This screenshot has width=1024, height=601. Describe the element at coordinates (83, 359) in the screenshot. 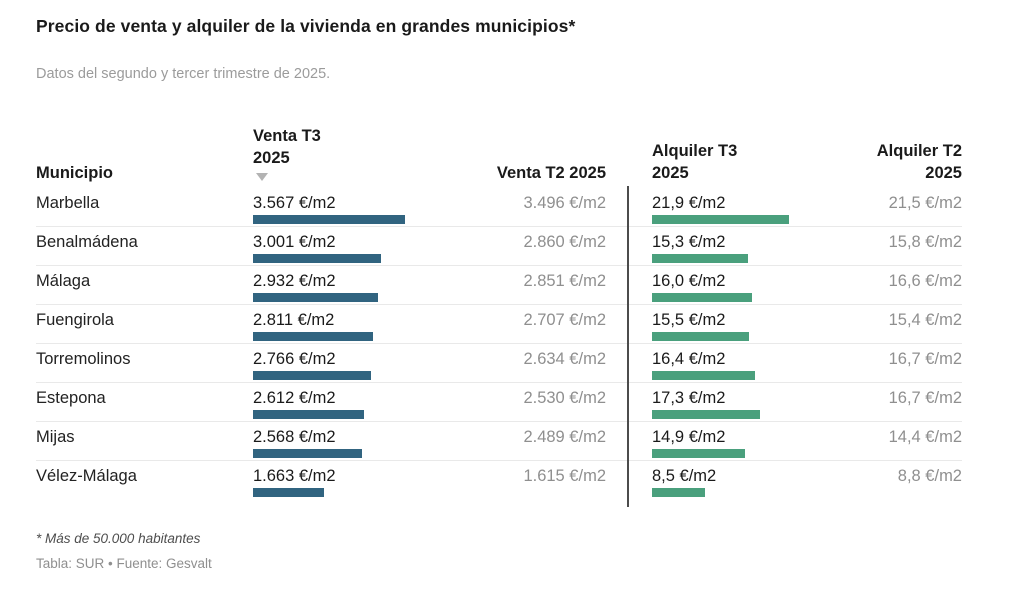

I see `municipality-cell: Torremolinos` at that location.